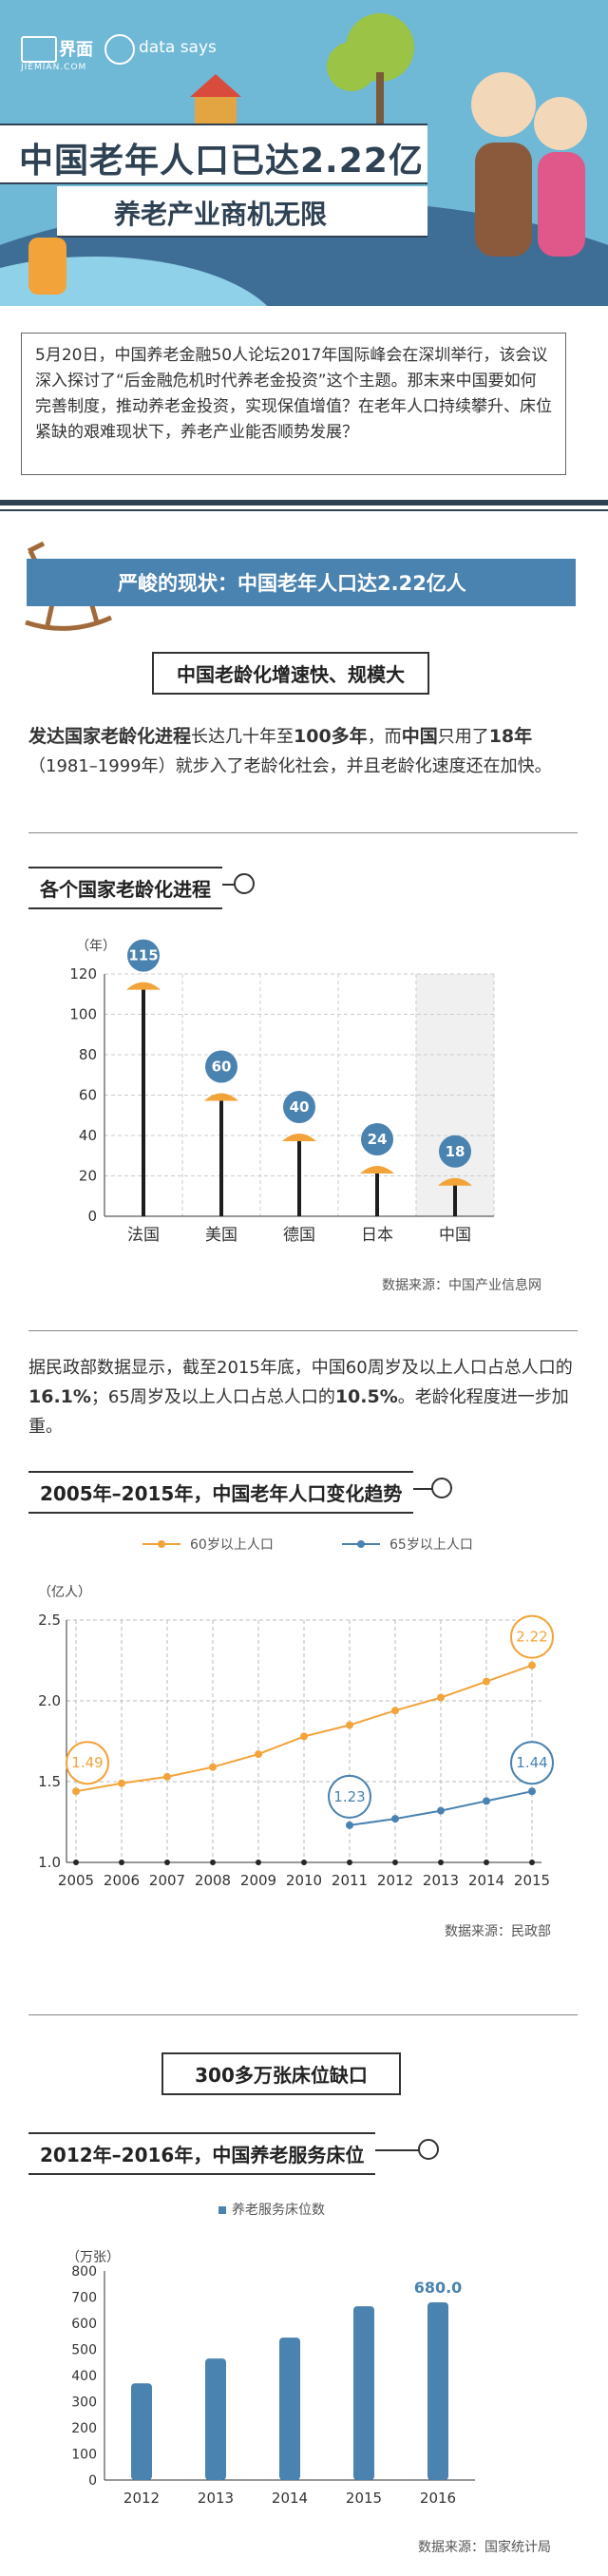 This screenshot has height=2576, width=608. What do you see at coordinates (232, 1545) in the screenshot?
I see `chart2-legend-label: 60岁以上人口` at bounding box center [232, 1545].